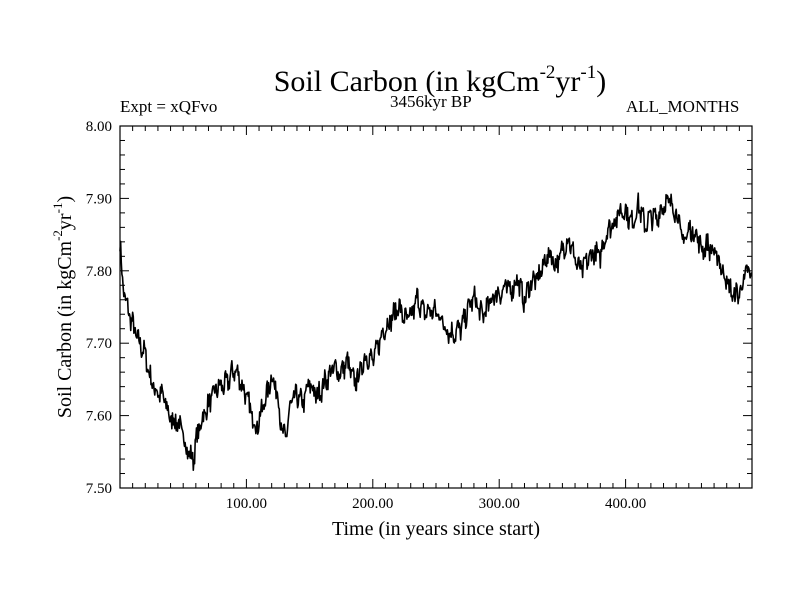  Describe the element at coordinates (99, 272) in the screenshot. I see `y-tick-label: 7.80` at that location.